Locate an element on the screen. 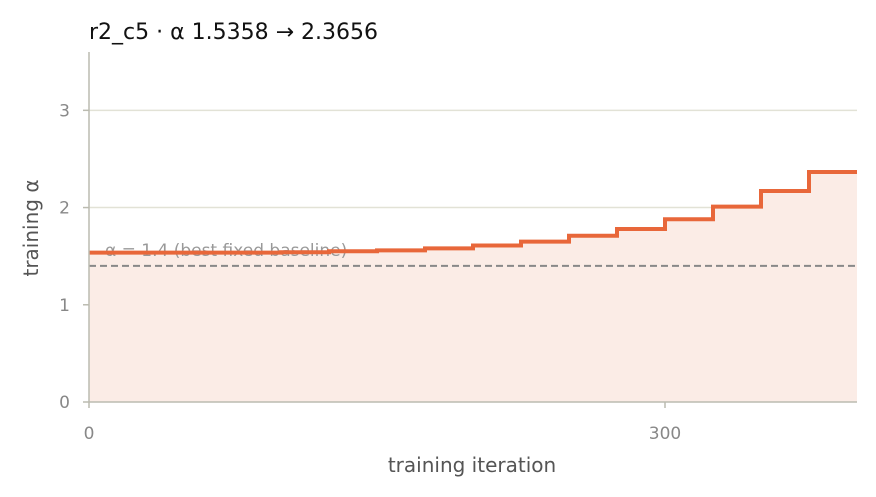 This screenshot has width=876, height=497. chart-title: r2_c5 · α 1.5358 → 2.3656 is located at coordinates (233, 32).